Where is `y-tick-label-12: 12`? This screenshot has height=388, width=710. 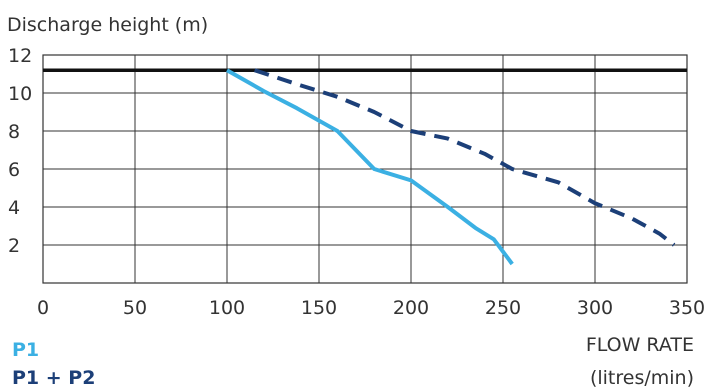 y-tick-label-12: 12 is located at coordinates (20, 56).